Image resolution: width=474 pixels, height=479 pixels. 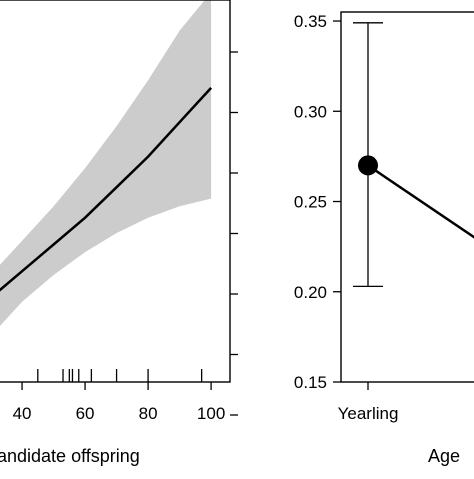 What do you see at coordinates (22, 413) in the screenshot?
I see `left-x-tick-label: 40` at bounding box center [22, 413].